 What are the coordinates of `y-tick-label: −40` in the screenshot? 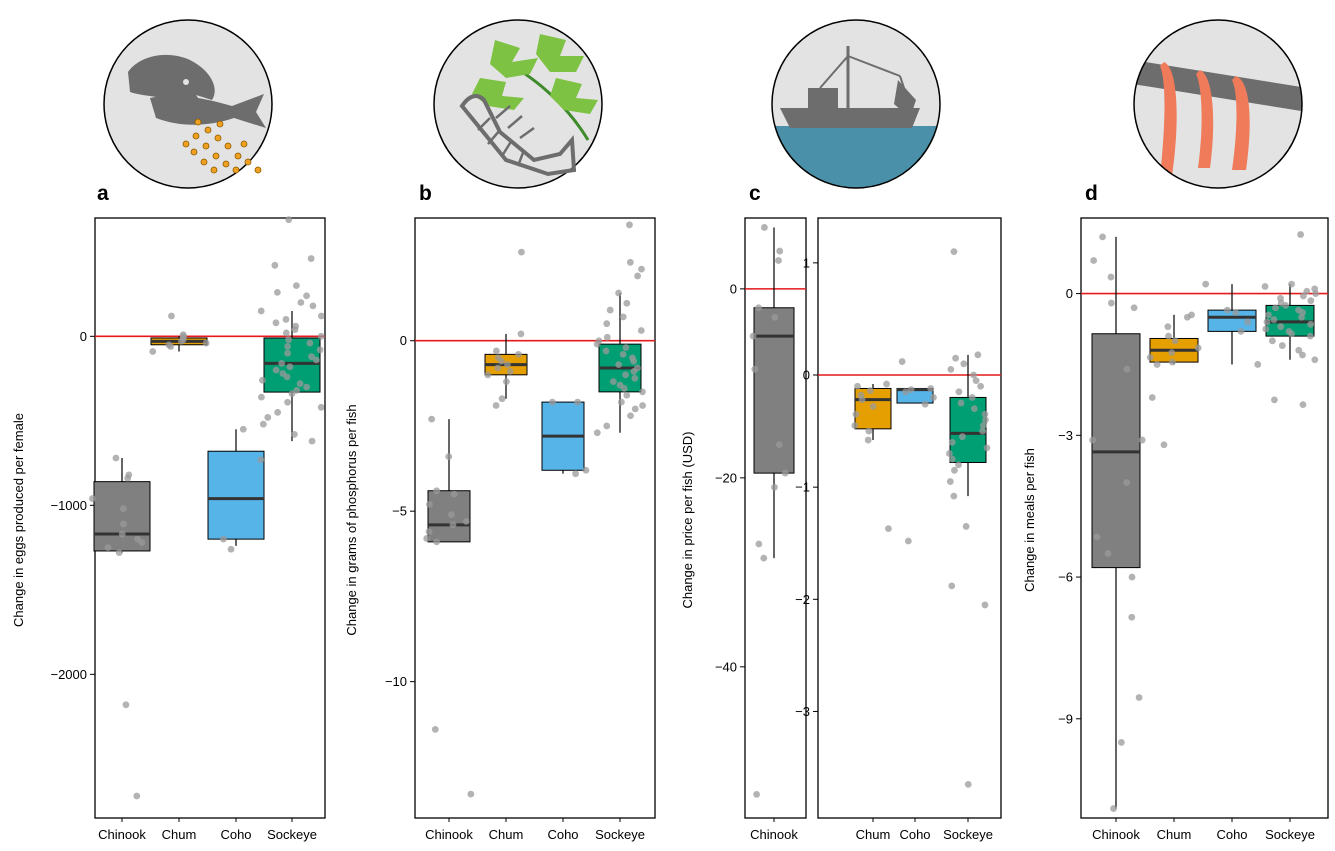 It's located at (726, 666).